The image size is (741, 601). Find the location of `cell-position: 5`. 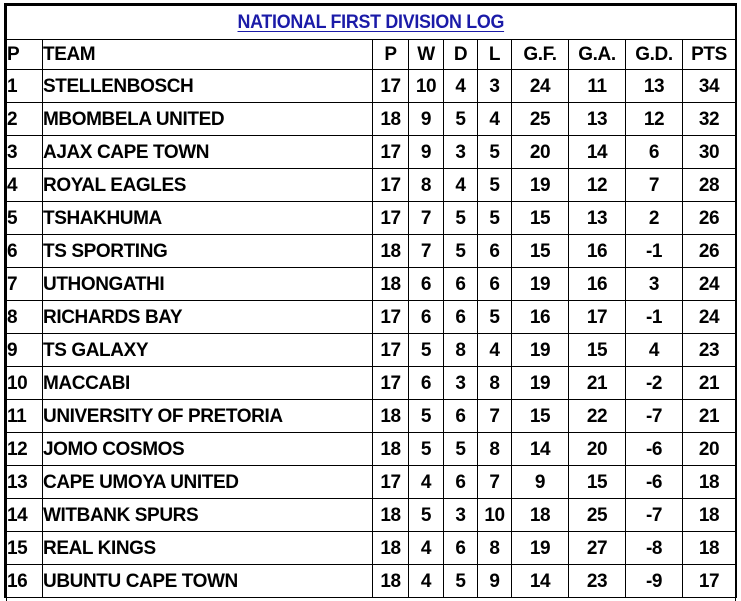

cell-position: 5 is located at coordinates (24, 218).